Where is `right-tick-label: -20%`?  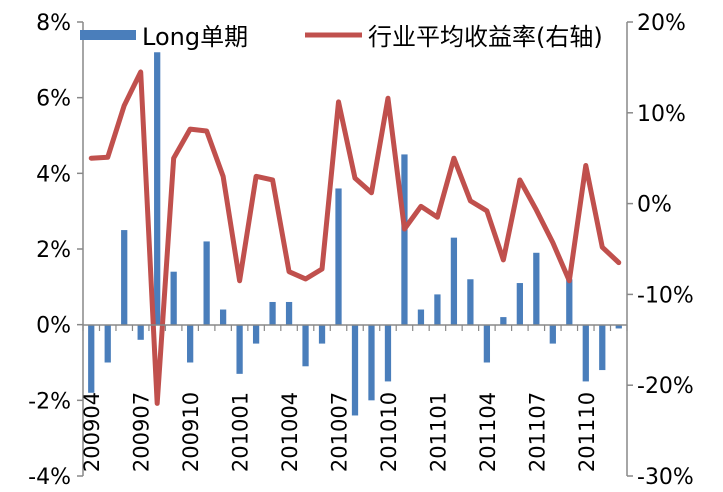
right-tick-label: -20% is located at coordinates (665, 386).